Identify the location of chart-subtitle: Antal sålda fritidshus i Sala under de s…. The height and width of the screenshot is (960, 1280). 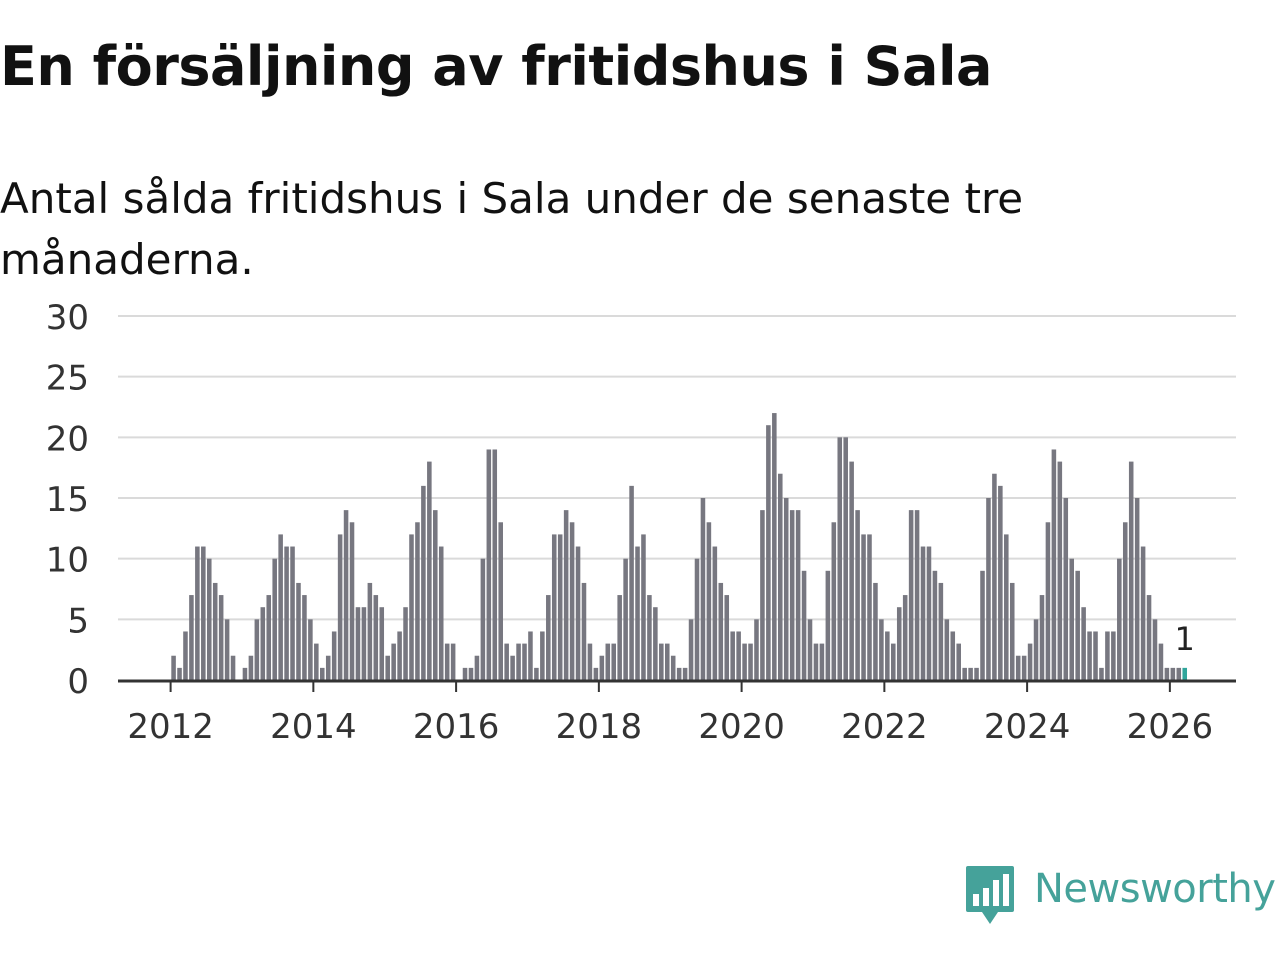
(512, 229).